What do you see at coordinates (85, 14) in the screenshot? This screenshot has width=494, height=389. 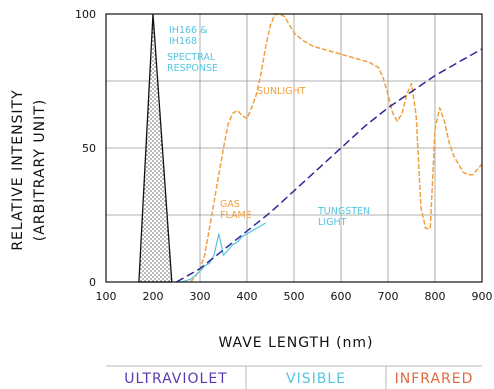 I see `y-tick-label: 100` at bounding box center [85, 14].